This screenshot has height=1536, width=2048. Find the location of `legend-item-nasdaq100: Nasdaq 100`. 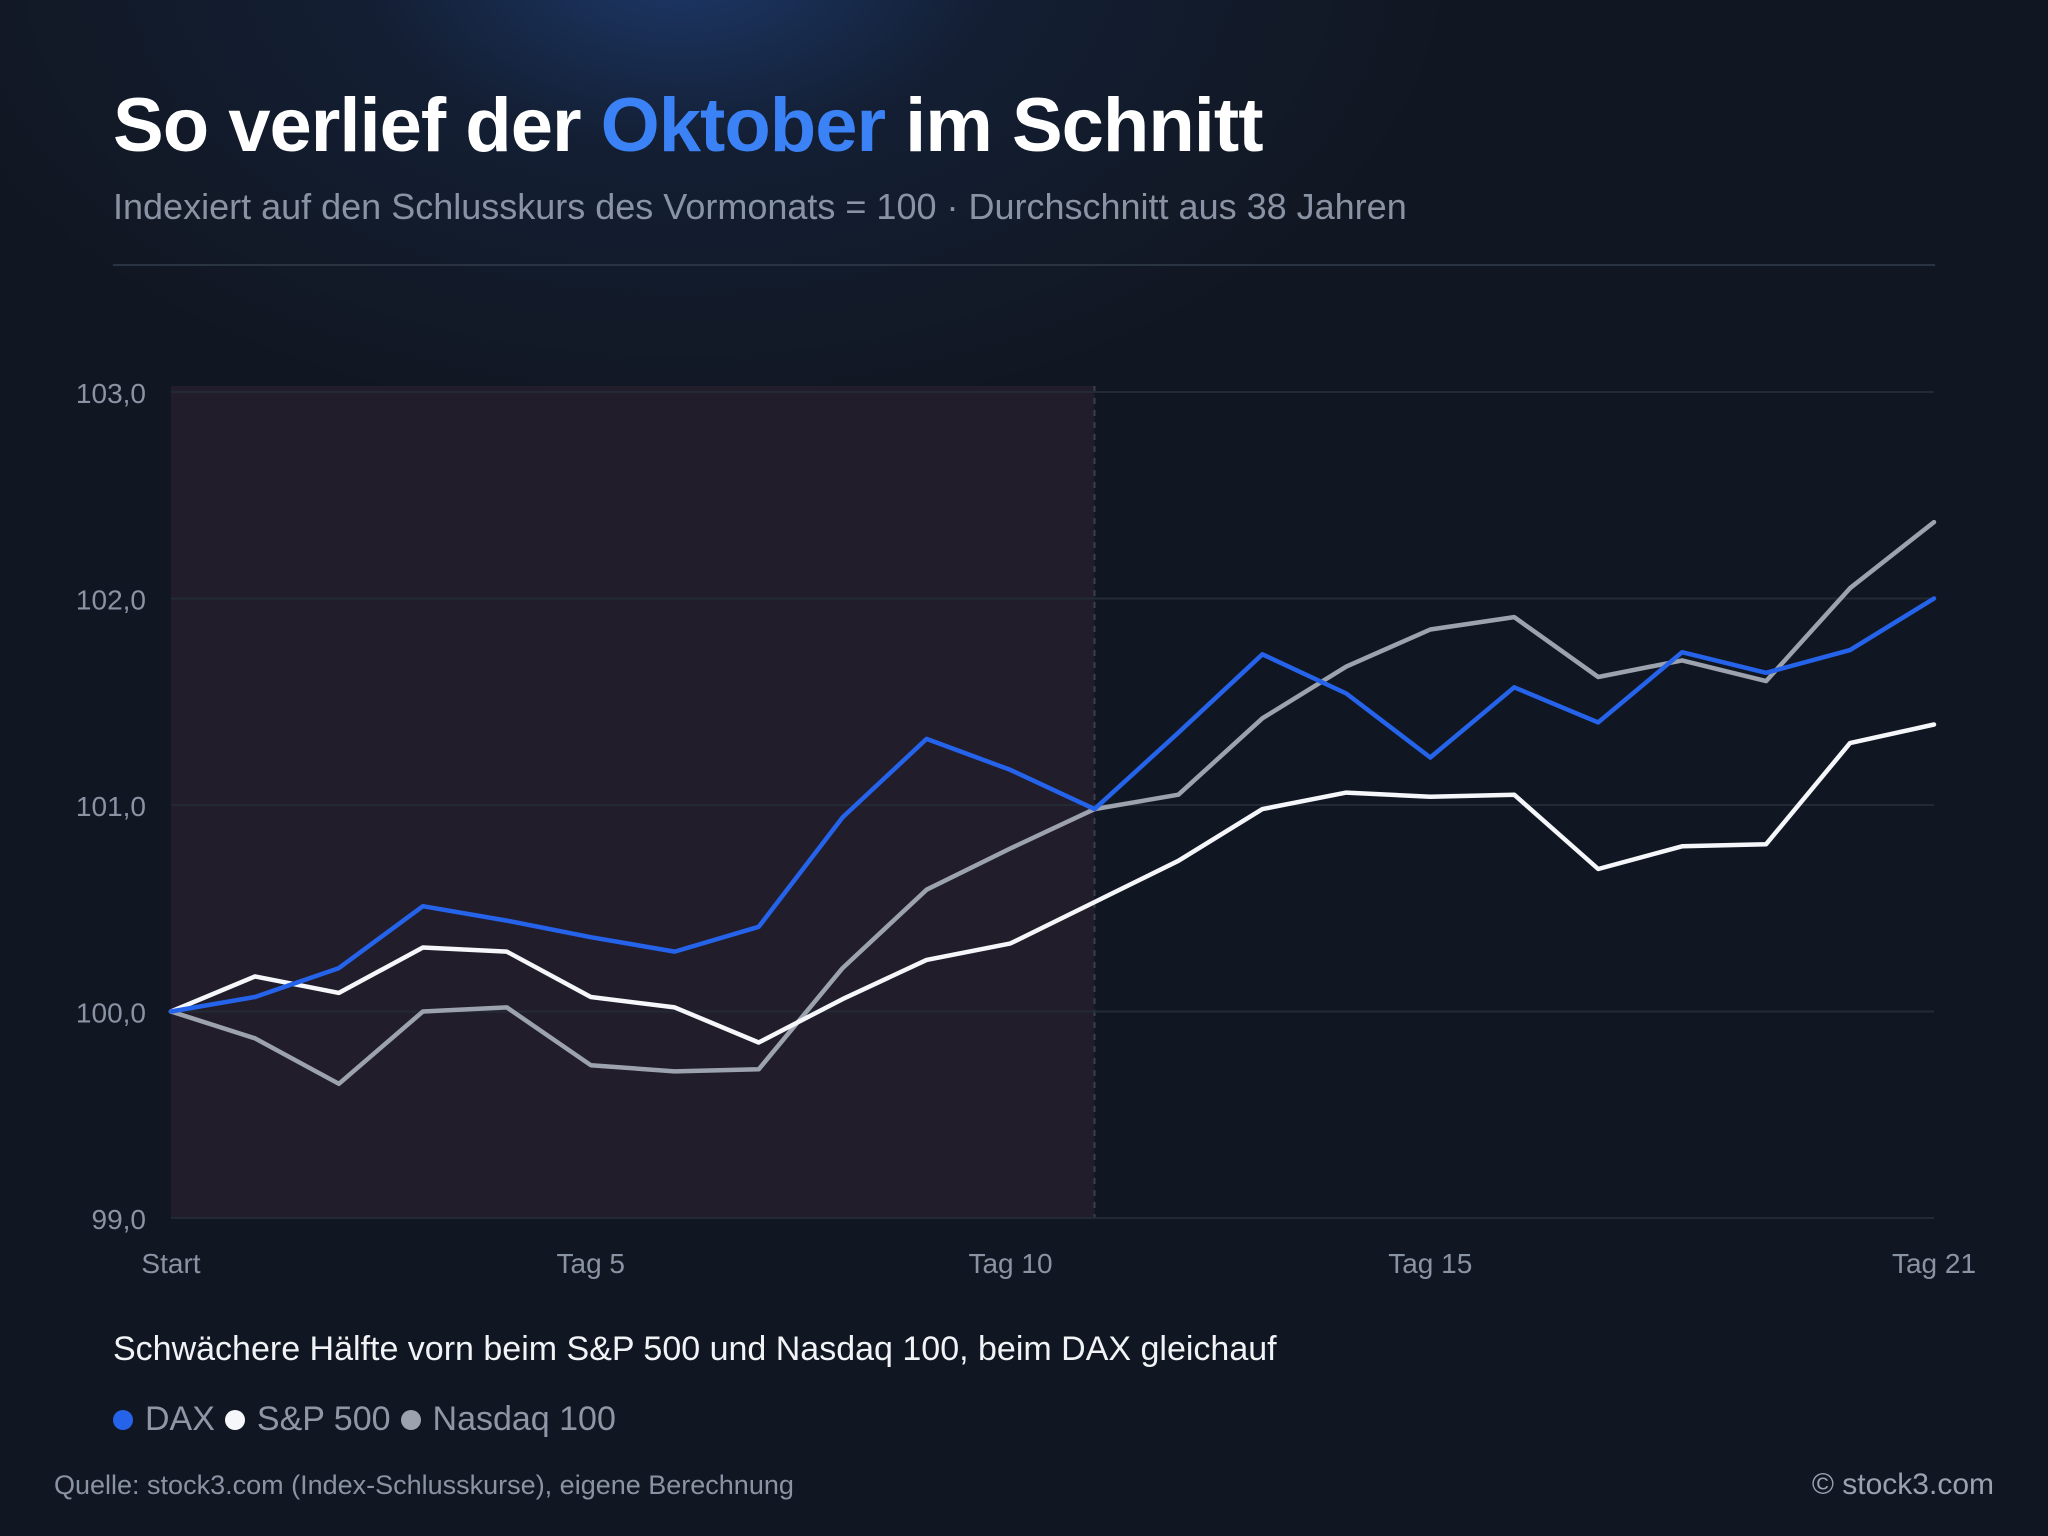

legend-item-nasdaq100: Nasdaq 100 is located at coordinates (508, 1419).